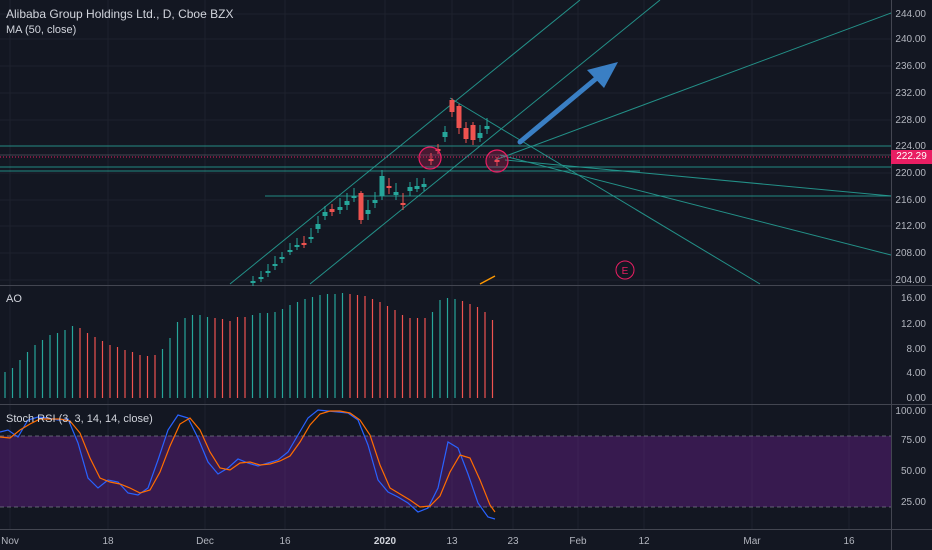 This screenshot has height=550, width=932. Describe the element at coordinates (910, 253) in the screenshot. I see `price-tick-label: 208.00` at that location.